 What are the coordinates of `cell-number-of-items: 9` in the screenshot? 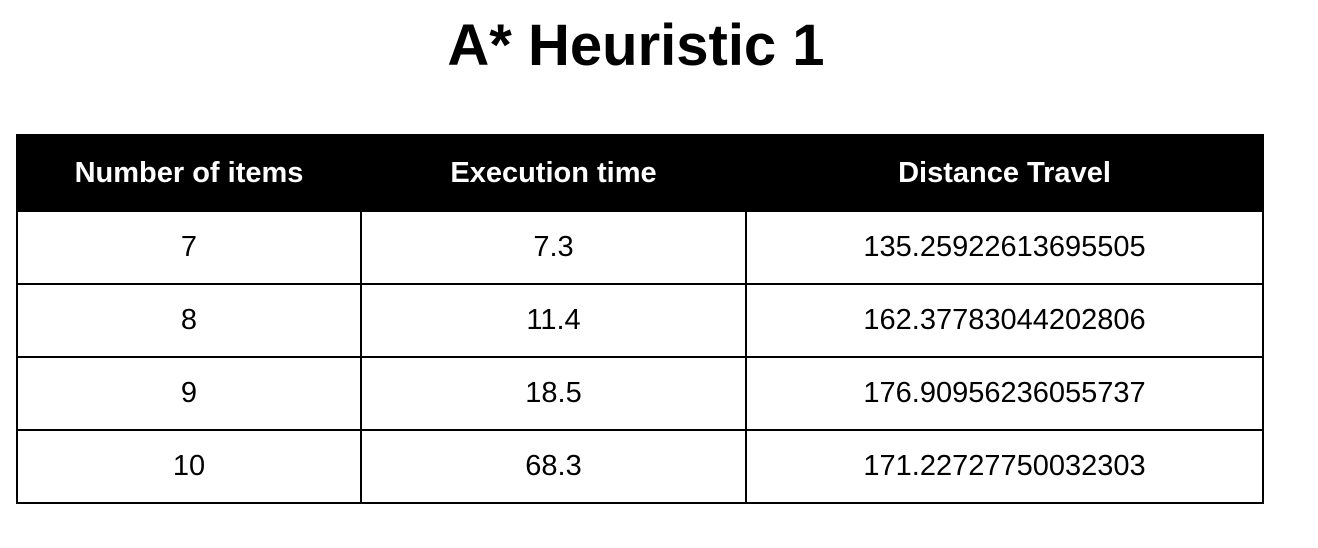 It's located at (189, 393).